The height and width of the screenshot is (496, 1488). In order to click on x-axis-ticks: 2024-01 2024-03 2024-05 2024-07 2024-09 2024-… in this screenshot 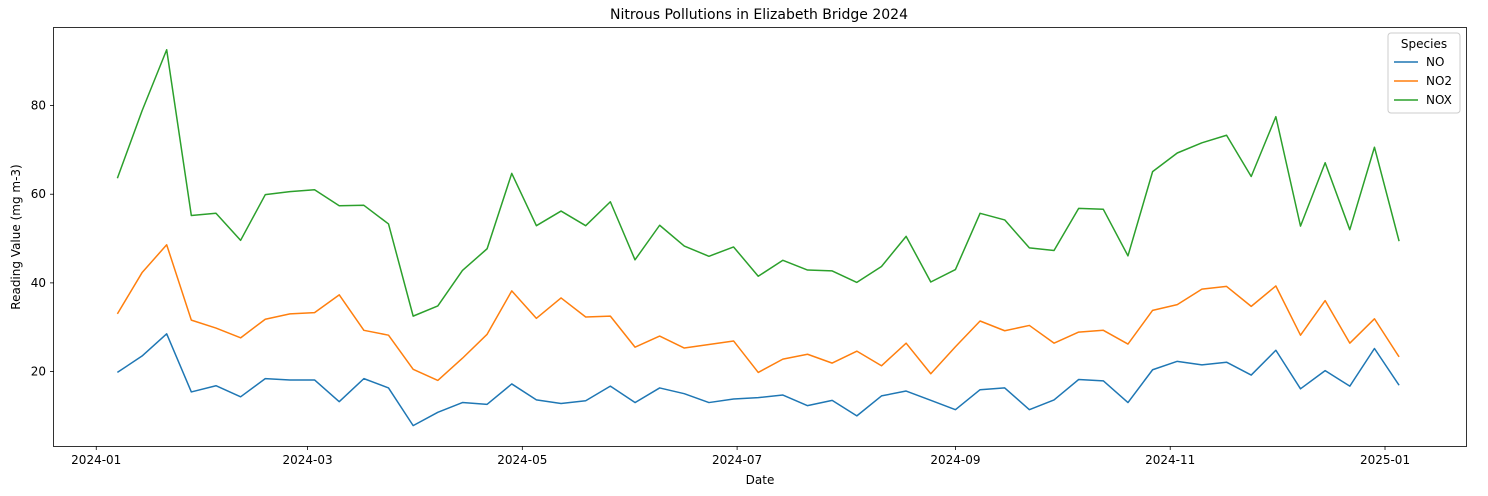, I will do `click(740, 456)`.